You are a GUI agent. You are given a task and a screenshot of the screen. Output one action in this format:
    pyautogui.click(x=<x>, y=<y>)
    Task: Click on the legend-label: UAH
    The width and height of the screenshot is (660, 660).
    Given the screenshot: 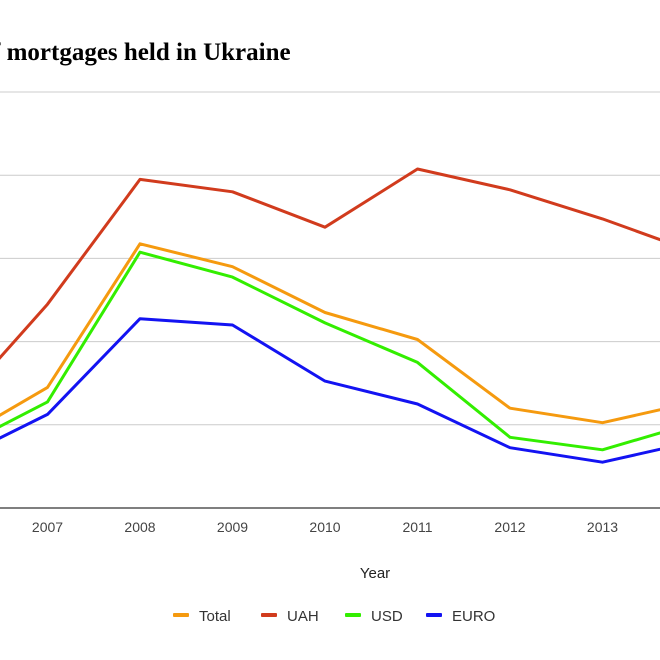 What is the action you would take?
    pyautogui.click(x=303, y=616)
    